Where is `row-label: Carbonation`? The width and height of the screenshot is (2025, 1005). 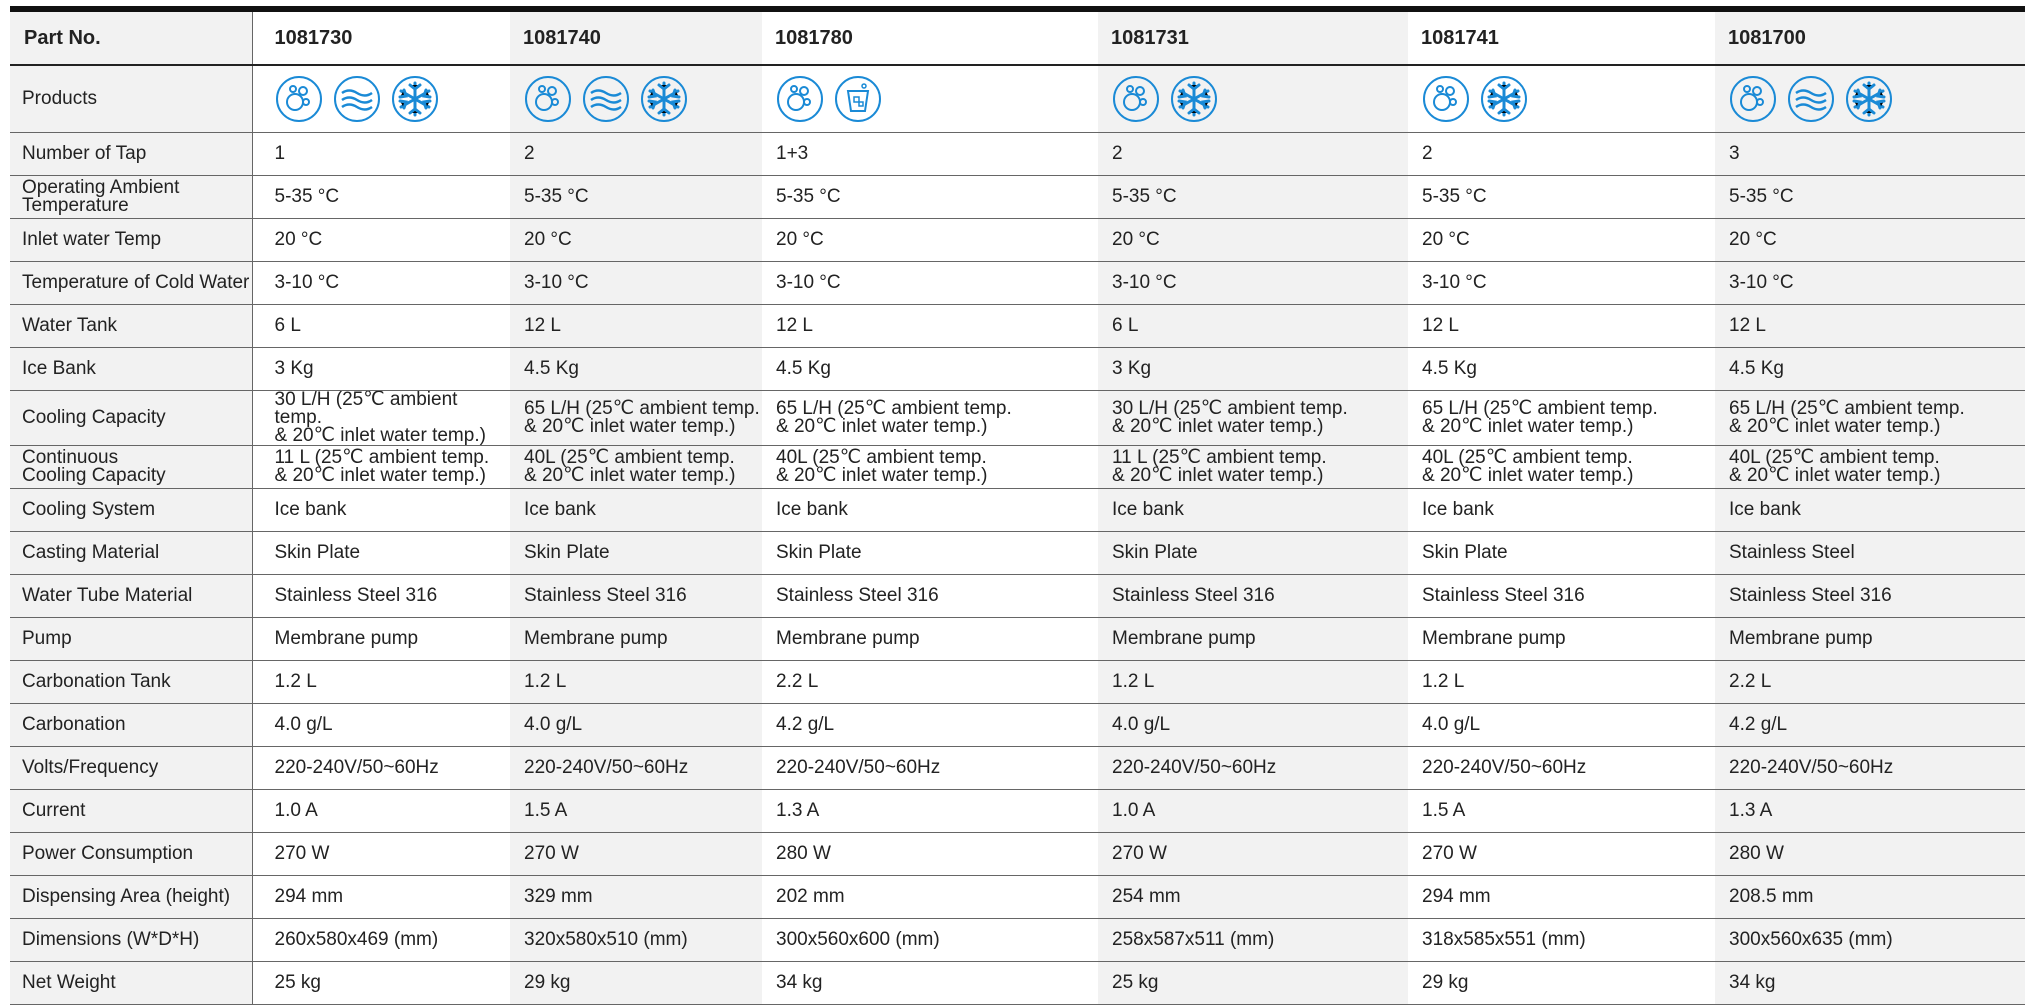
row-label: Carbonation is located at coordinates (131, 725).